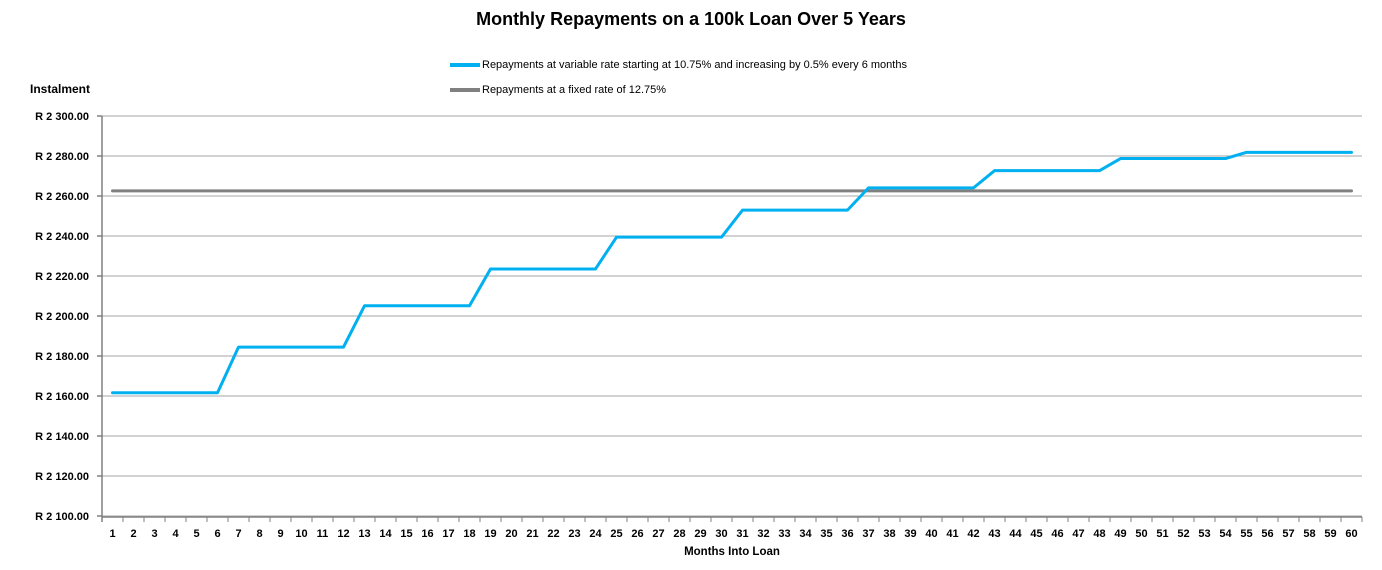 This screenshot has height=570, width=1382. What do you see at coordinates (465, 64) in the screenshot?
I see `variable-rate-line-swatch` at bounding box center [465, 64].